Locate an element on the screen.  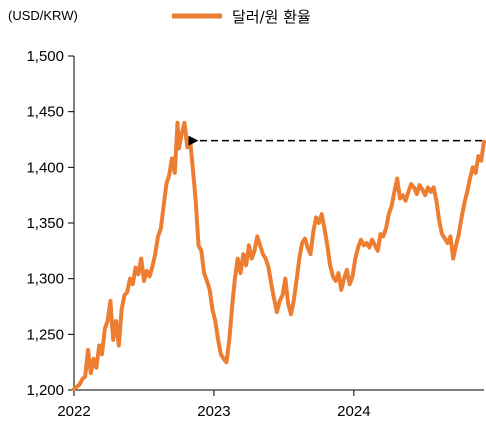
x-ticks: 2022 2023 2024 is located at coordinates (214, 405).